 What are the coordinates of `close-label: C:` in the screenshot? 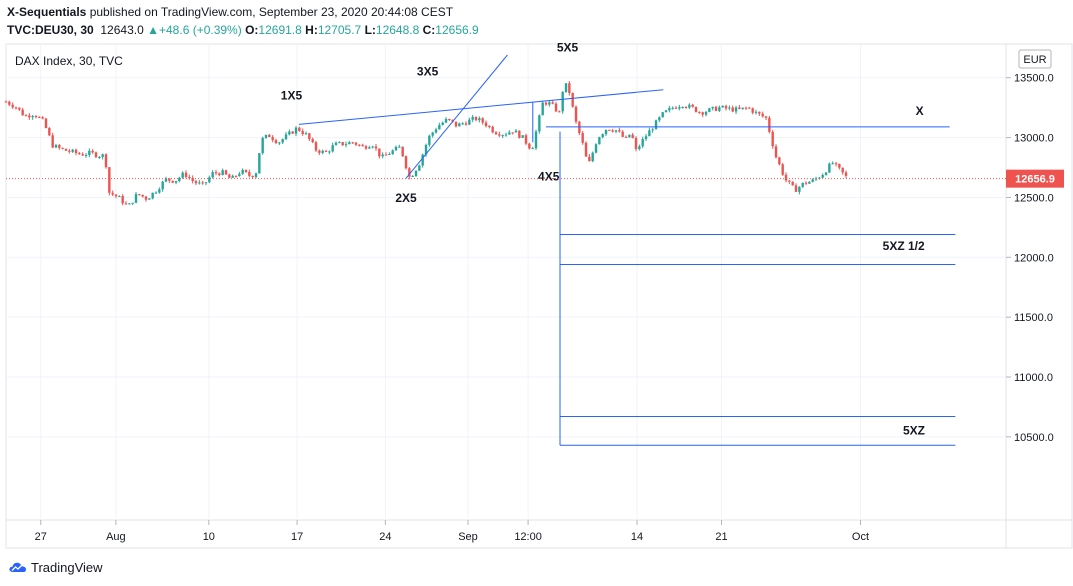 It's located at (429, 30).